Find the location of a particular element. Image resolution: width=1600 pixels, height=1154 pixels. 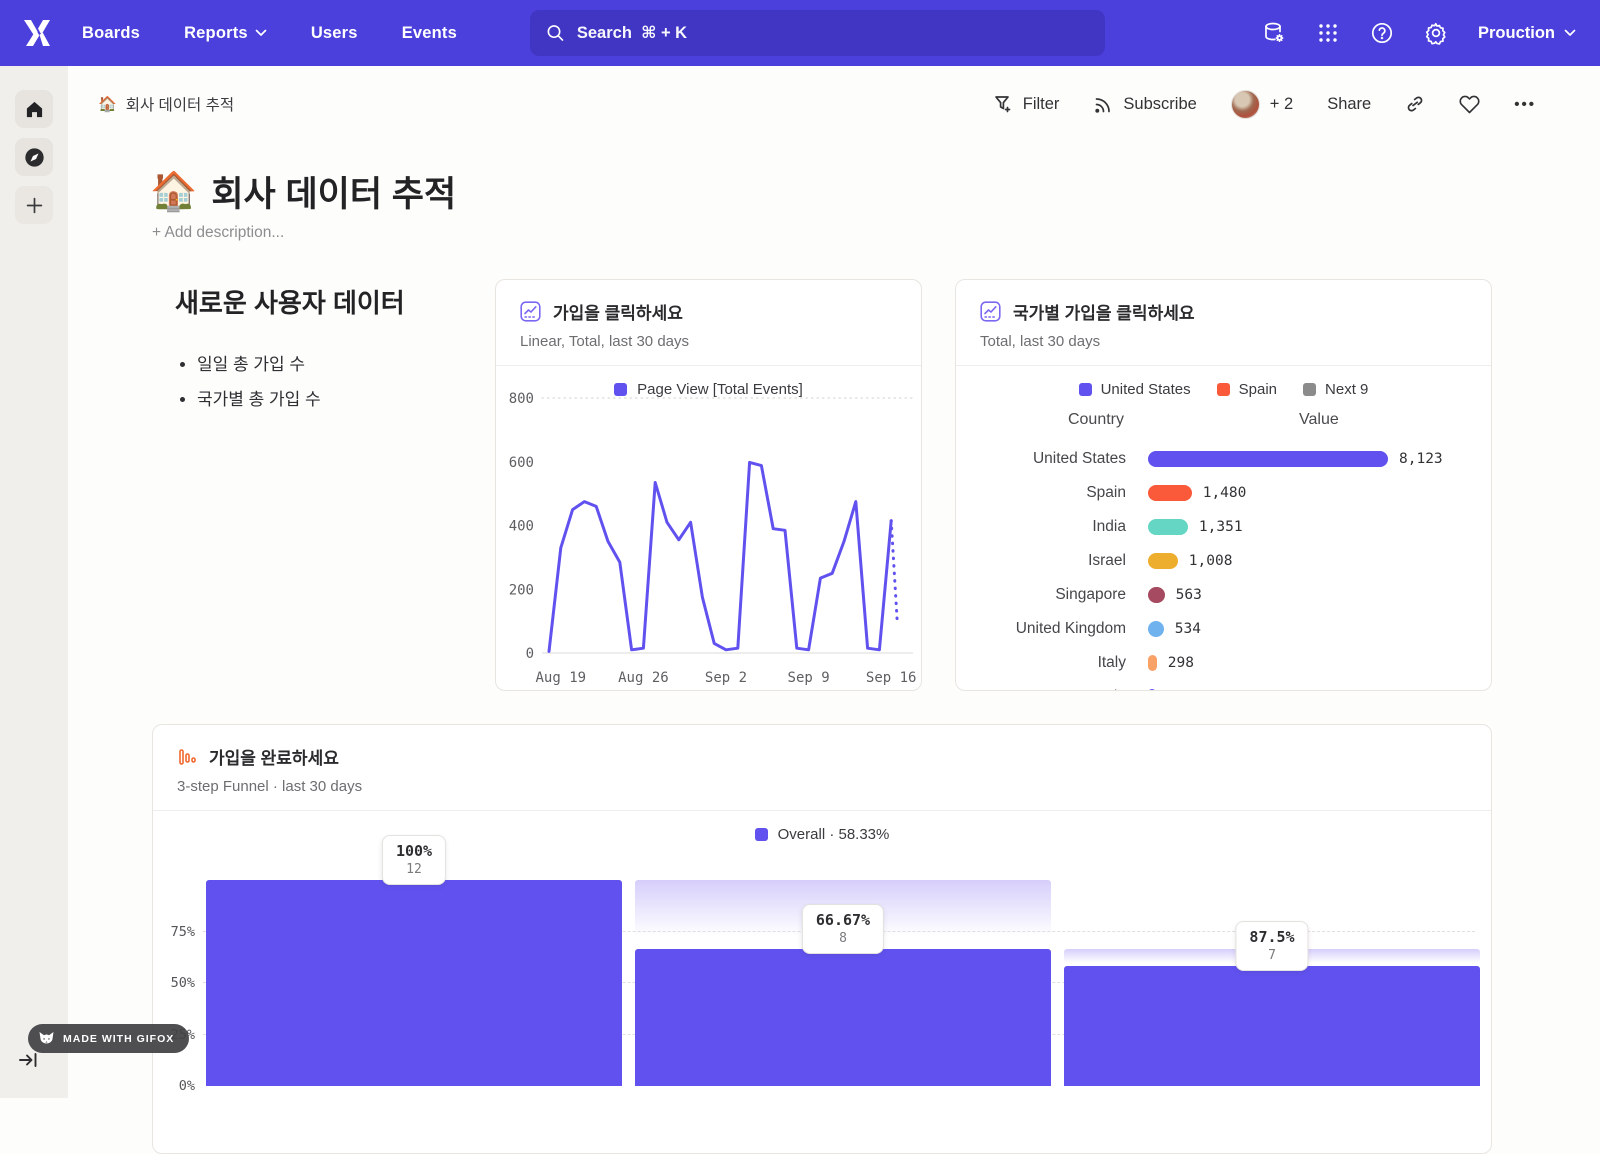

card-header: 가입을 완료하세요 3-step Funnel · last 30 days is located at coordinates (822, 768).